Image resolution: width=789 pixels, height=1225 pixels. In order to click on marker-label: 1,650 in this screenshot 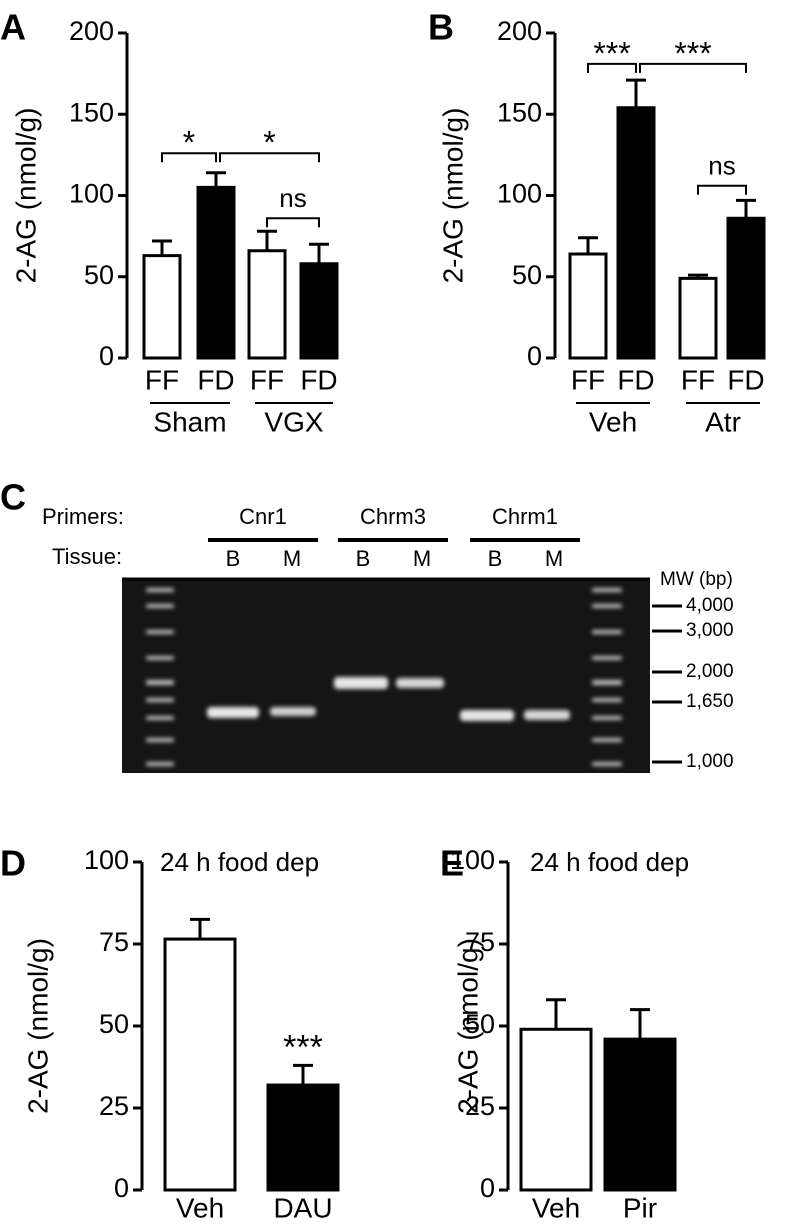, I will do `click(710, 701)`.